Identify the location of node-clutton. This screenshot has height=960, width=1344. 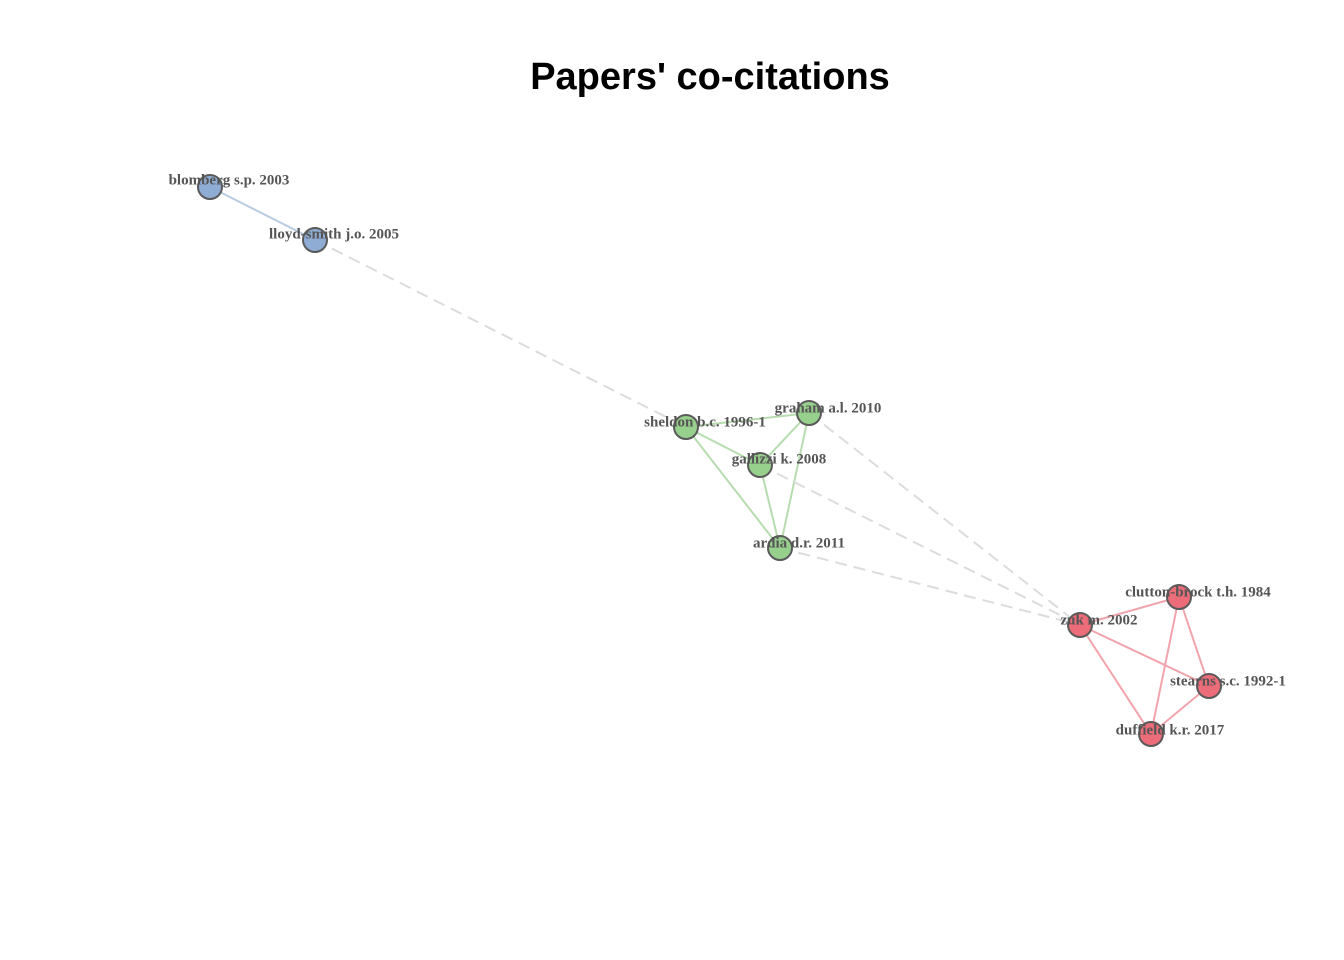
(1179, 597).